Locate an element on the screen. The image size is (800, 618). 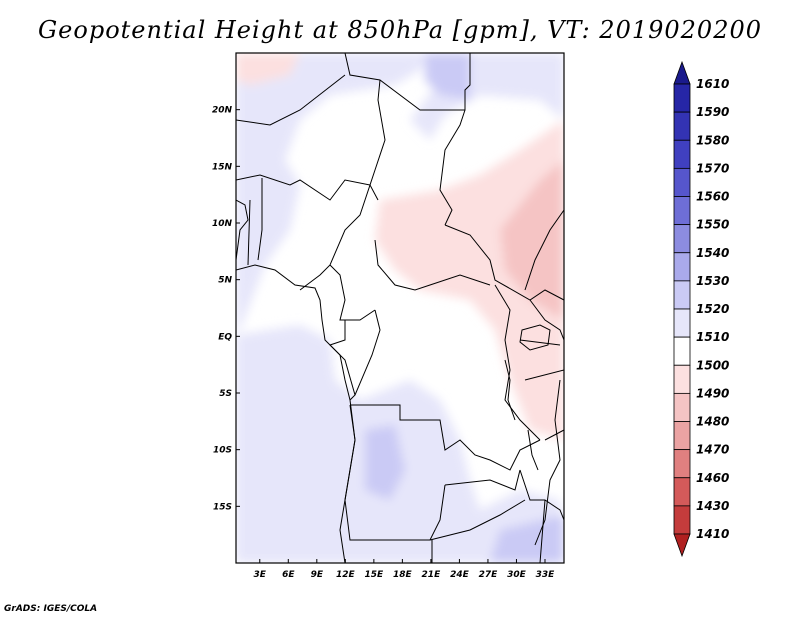
border-zambia is located at coordinates (482, 480).